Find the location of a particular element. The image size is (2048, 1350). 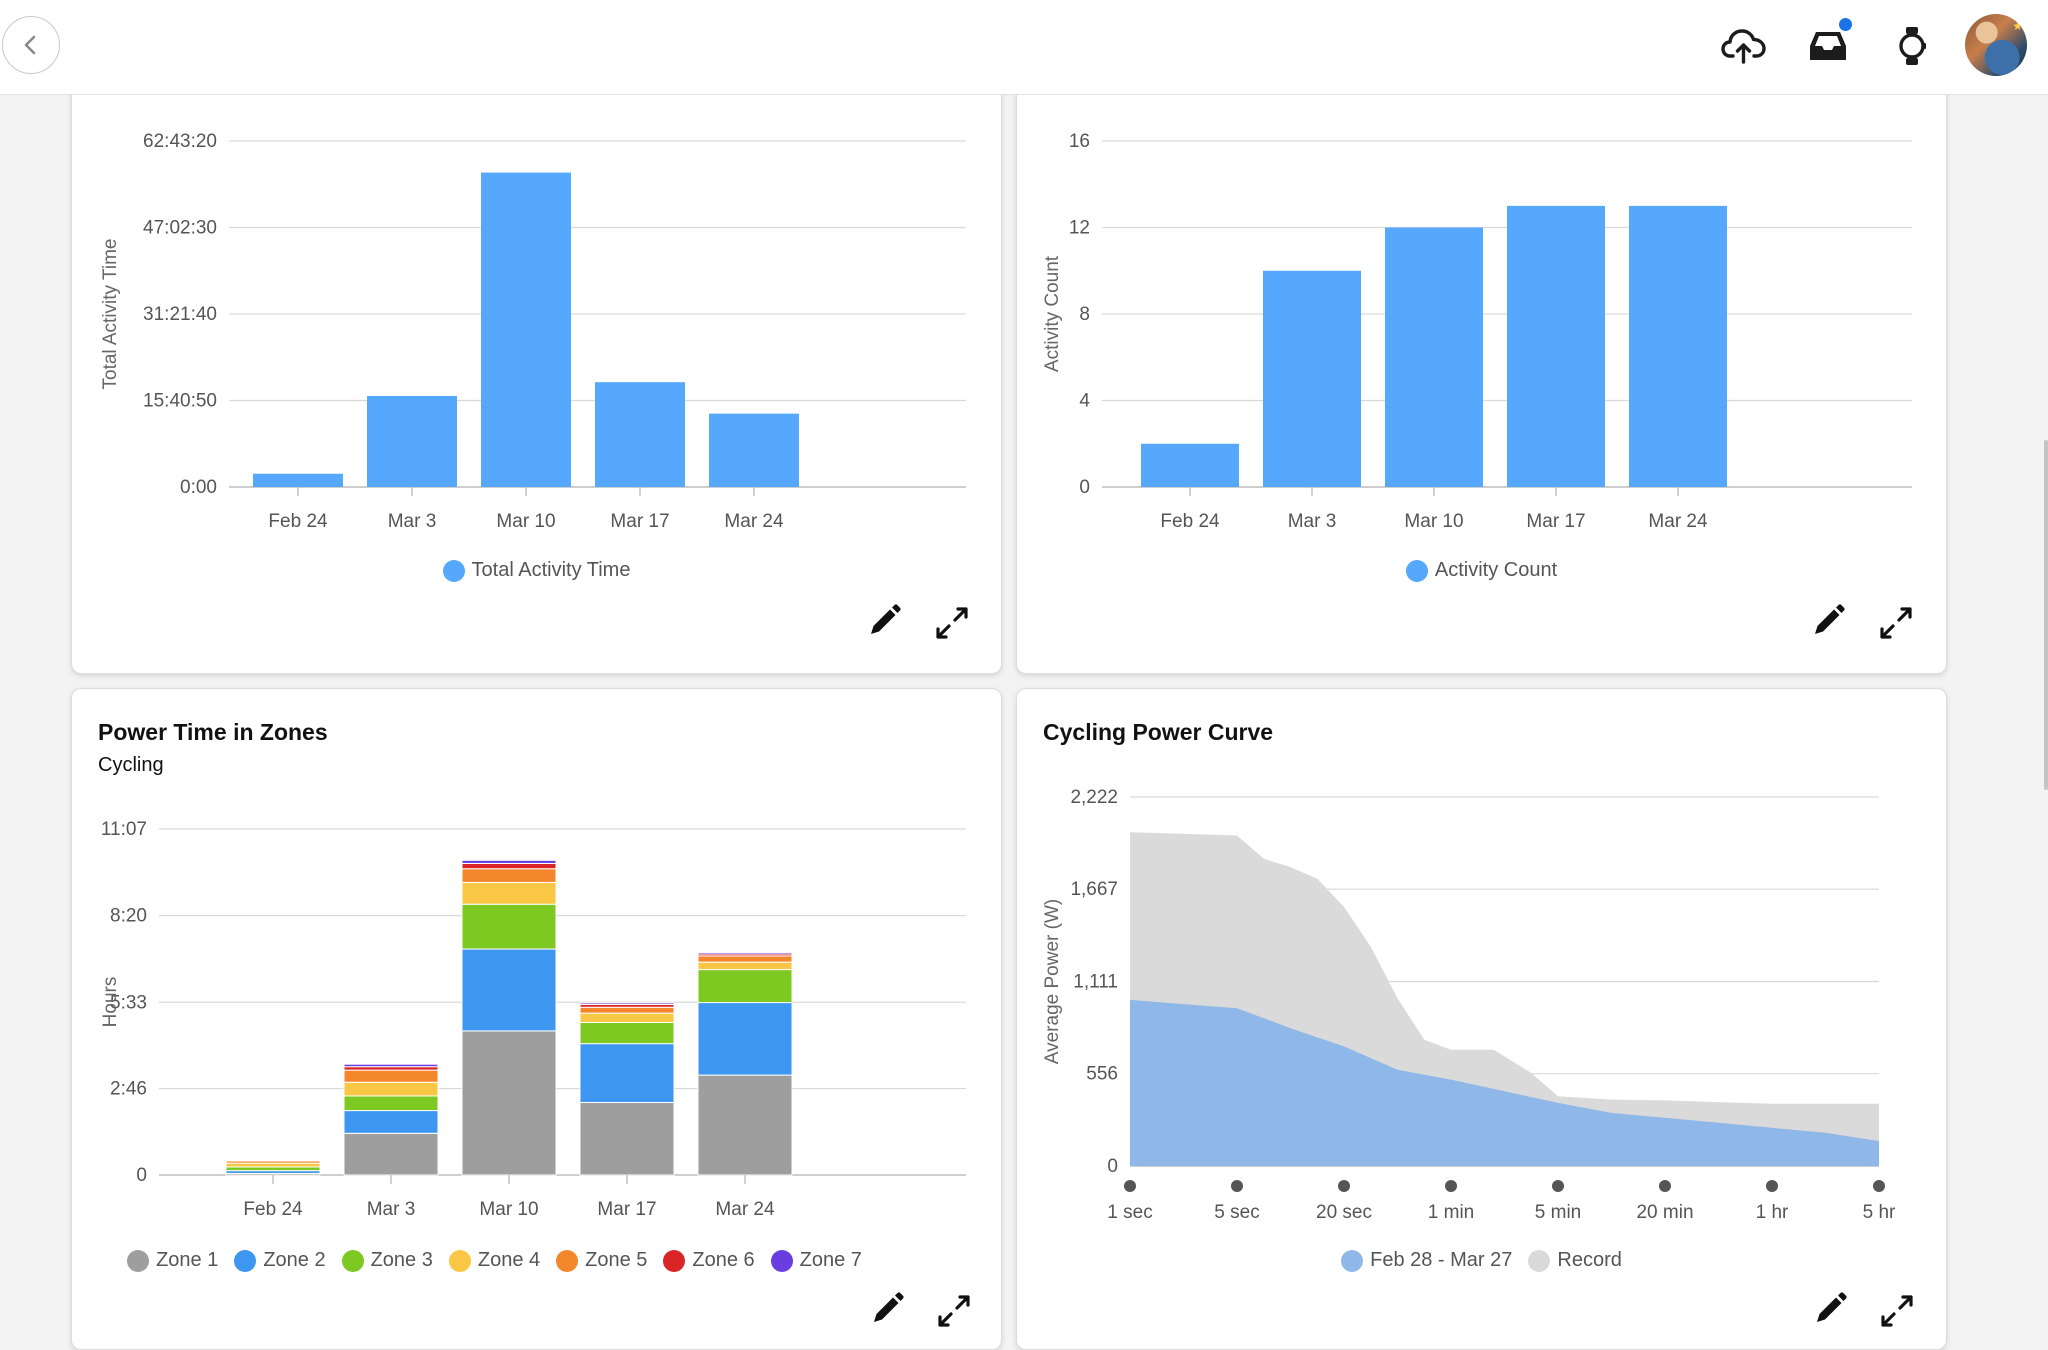

inbox-button is located at coordinates (1828, 45).